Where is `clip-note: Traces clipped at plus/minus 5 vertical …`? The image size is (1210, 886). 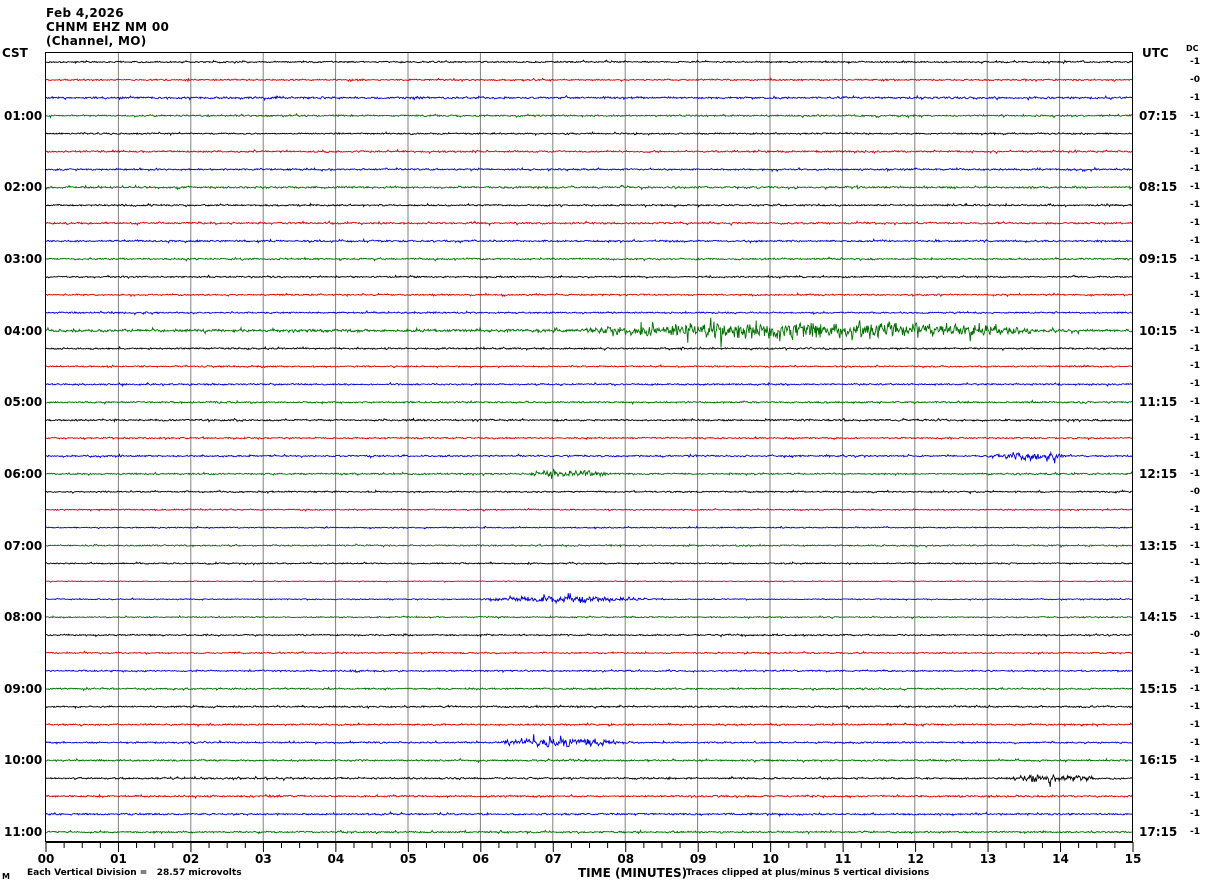 clip-note: Traces clipped at plus/minus 5 vertical … is located at coordinates (808, 873).